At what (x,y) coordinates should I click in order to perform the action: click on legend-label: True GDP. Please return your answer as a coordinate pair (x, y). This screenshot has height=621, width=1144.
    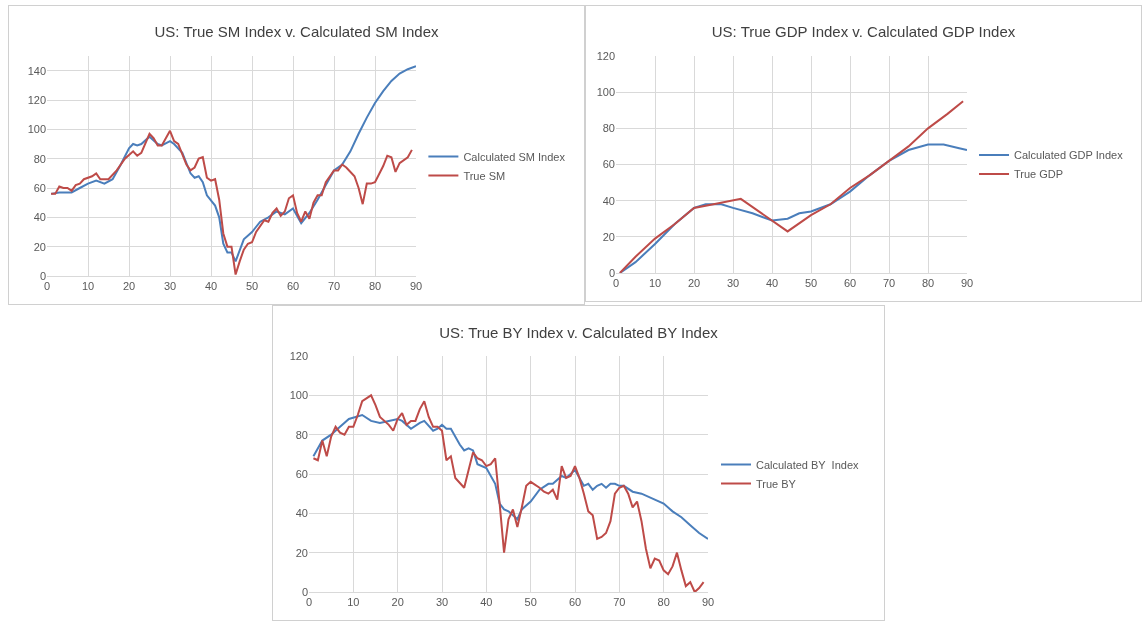
    Looking at the image, I should click on (1039, 174).